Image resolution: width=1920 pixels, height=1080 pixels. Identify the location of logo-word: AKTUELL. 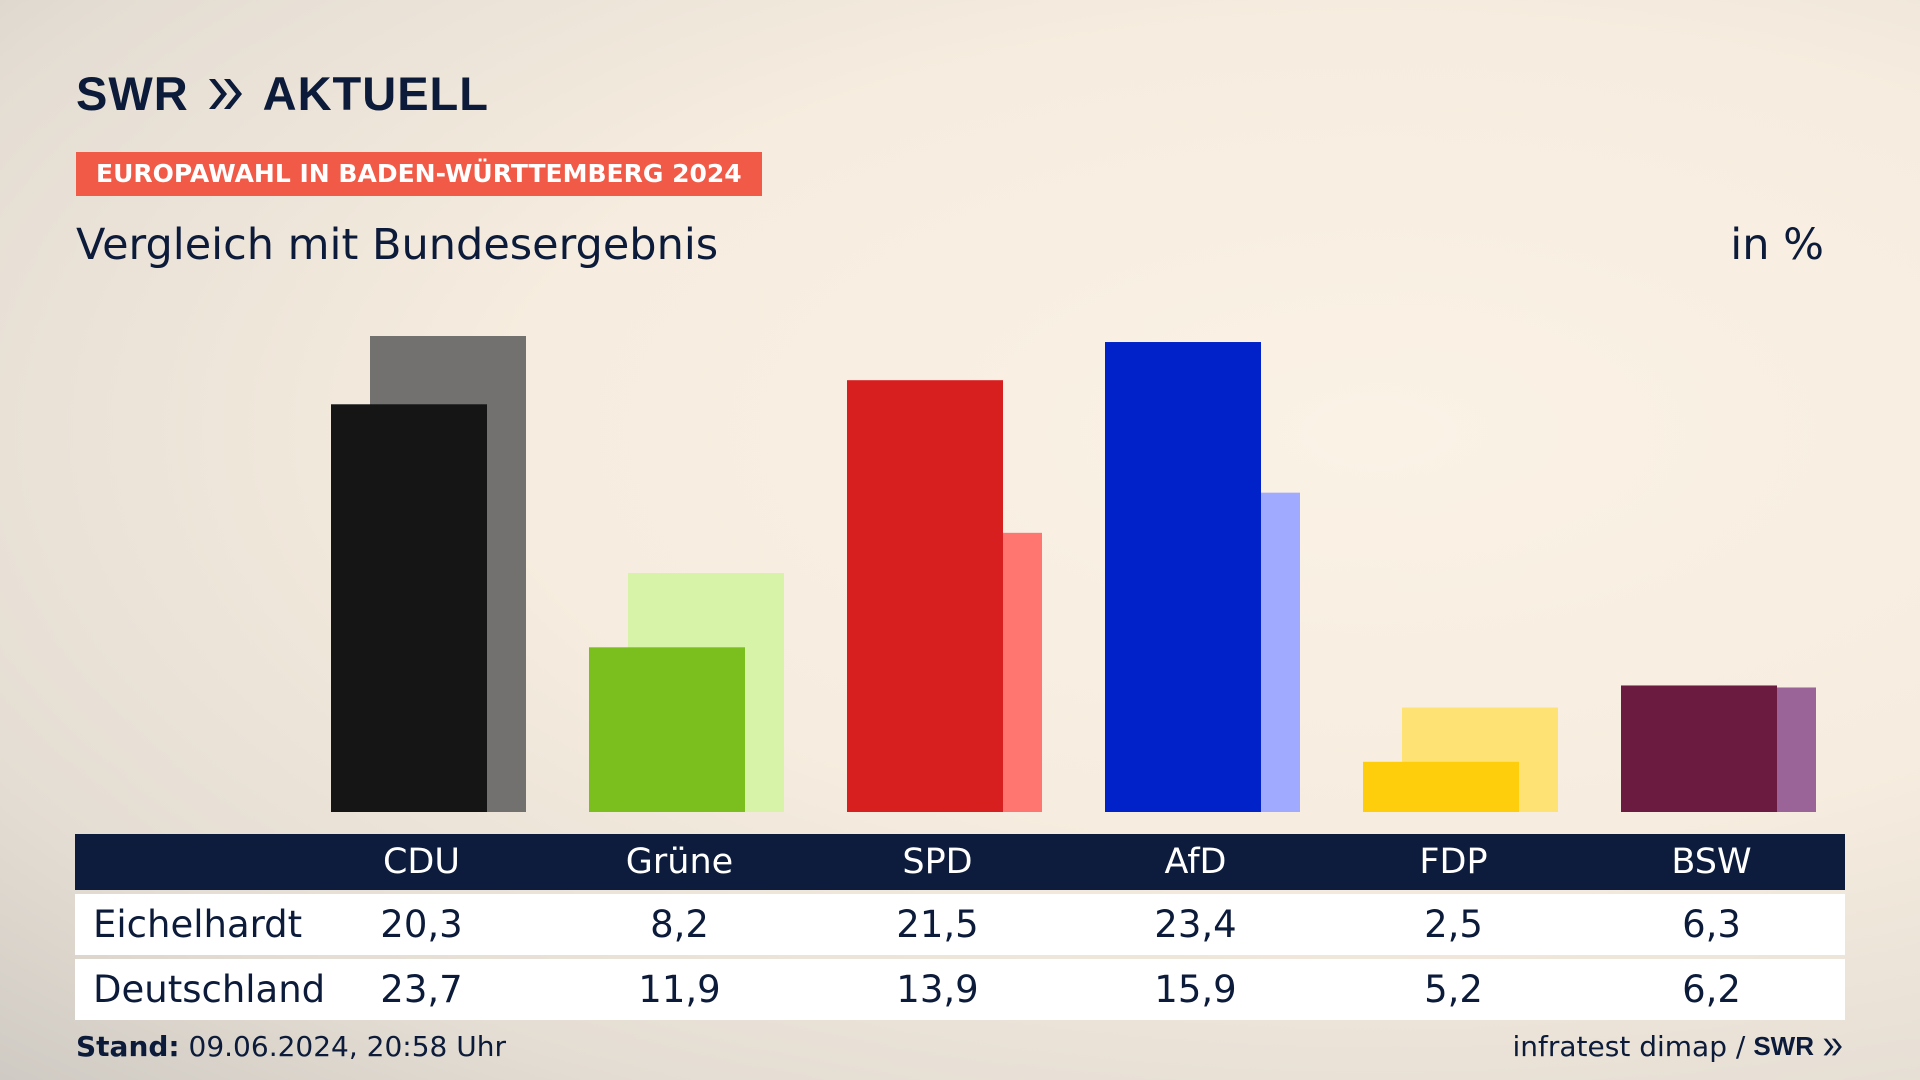
(375, 93).